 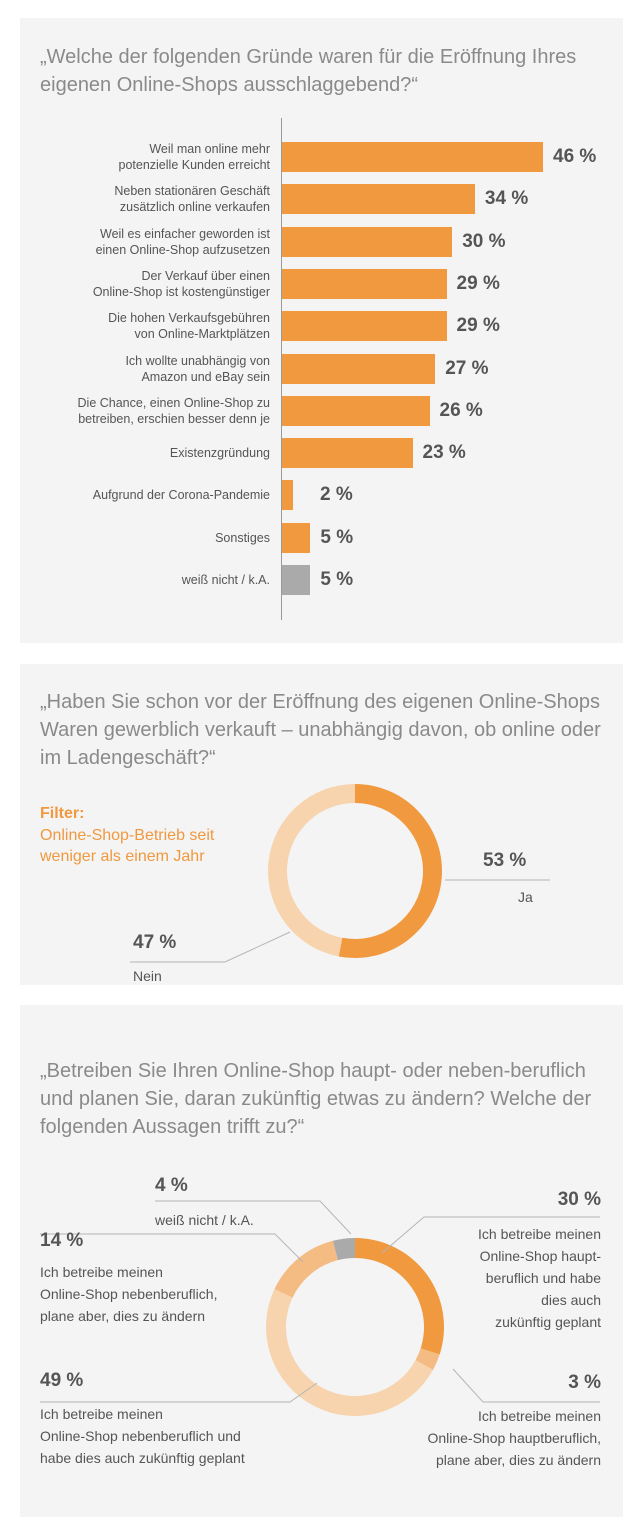 What do you see at coordinates (584, 1382) in the screenshot?
I see `slice-value-label: 3 %` at bounding box center [584, 1382].